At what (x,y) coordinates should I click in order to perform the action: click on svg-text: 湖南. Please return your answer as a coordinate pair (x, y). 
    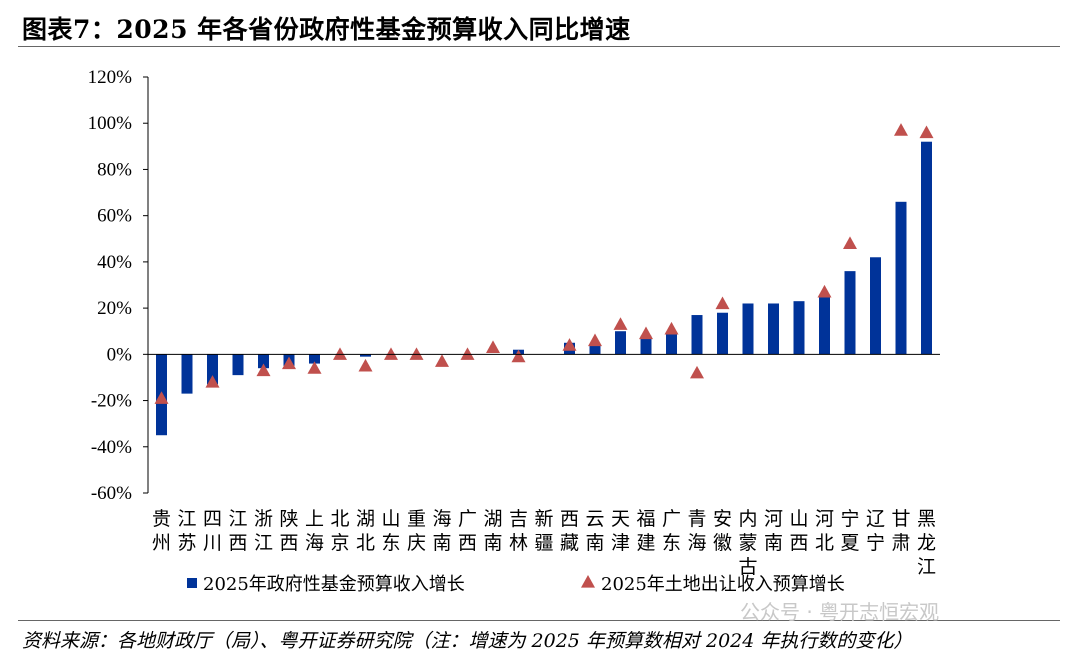
    Looking at the image, I should click on (492, 531).